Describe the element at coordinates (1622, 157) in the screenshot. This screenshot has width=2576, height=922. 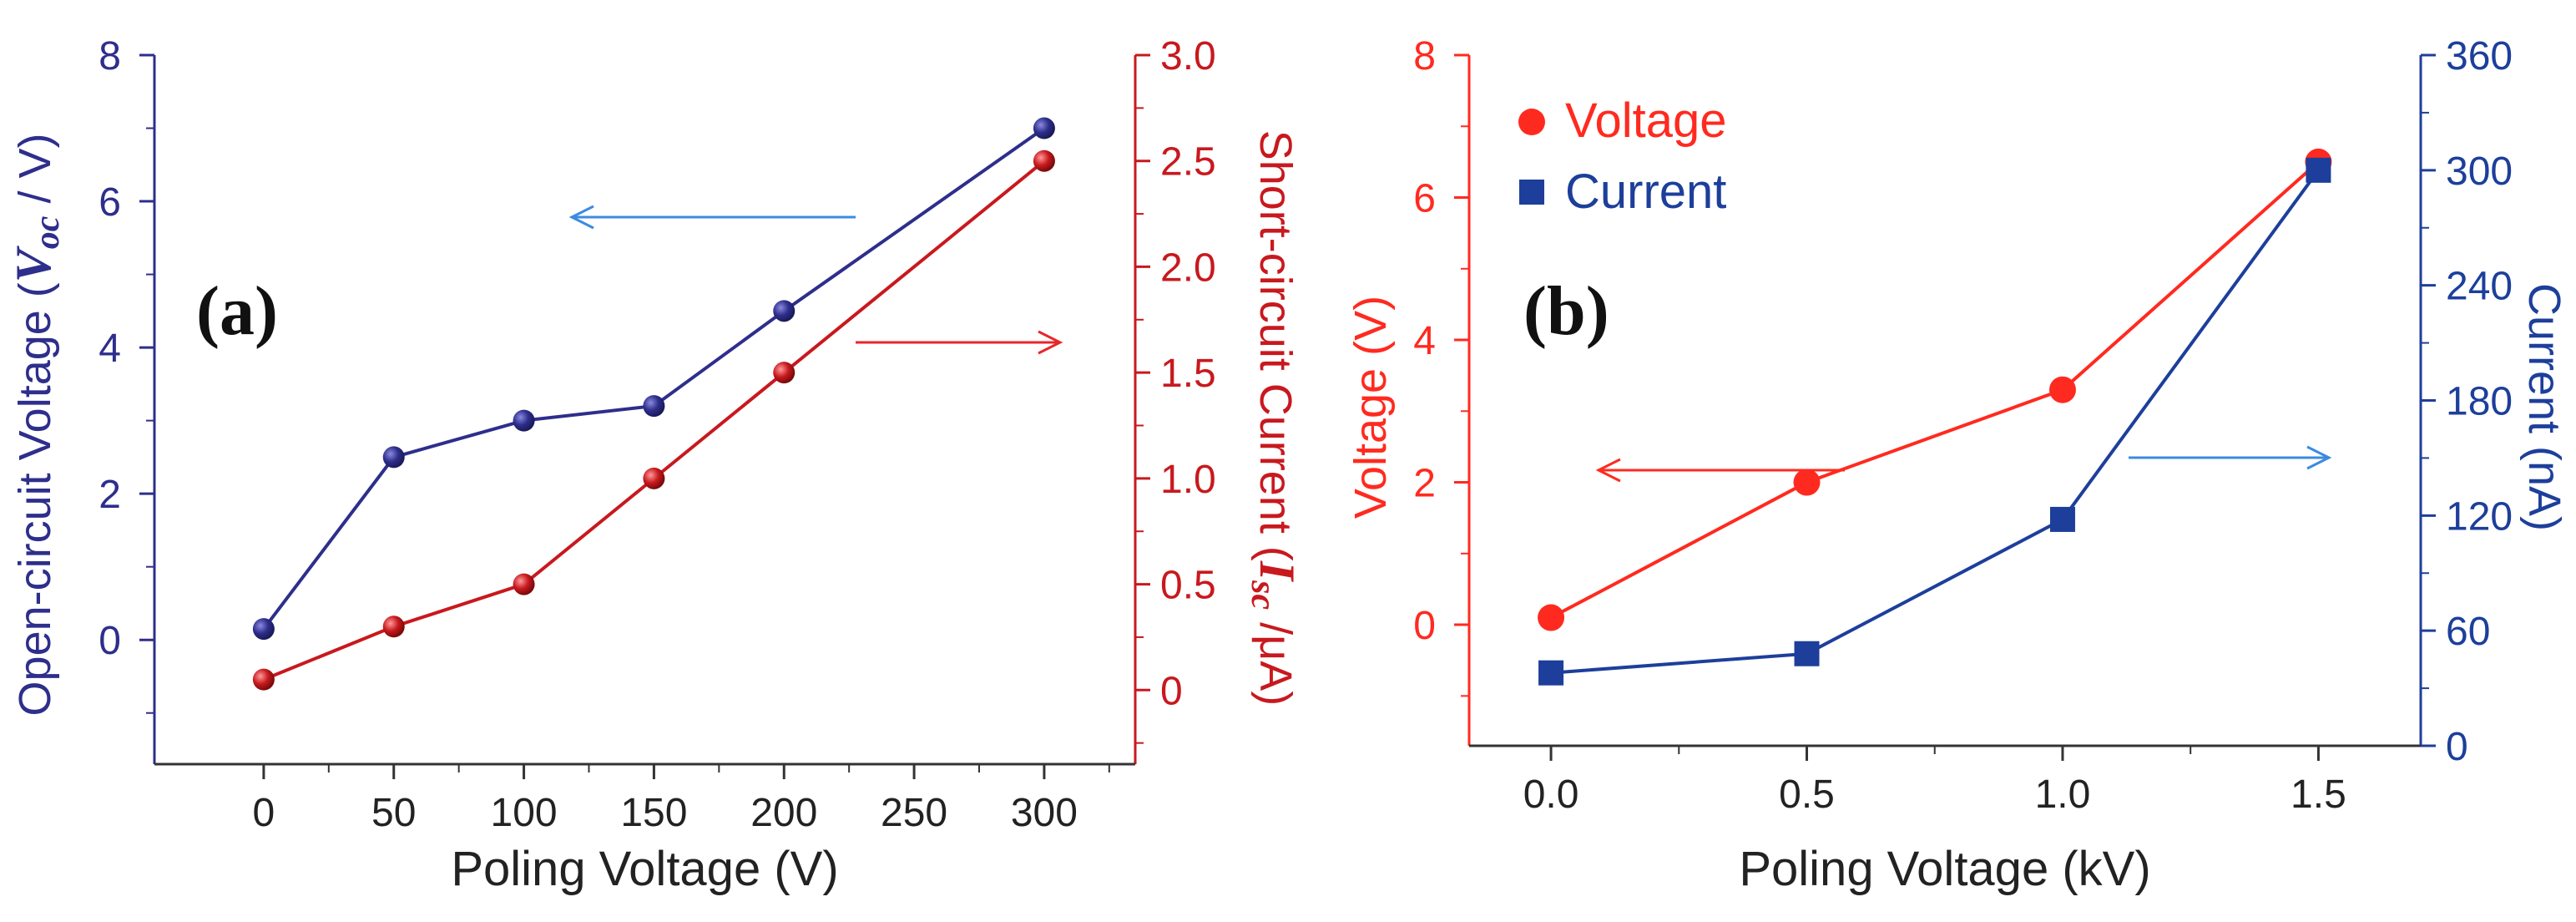
I see `legend-b: Voltage Current` at that location.